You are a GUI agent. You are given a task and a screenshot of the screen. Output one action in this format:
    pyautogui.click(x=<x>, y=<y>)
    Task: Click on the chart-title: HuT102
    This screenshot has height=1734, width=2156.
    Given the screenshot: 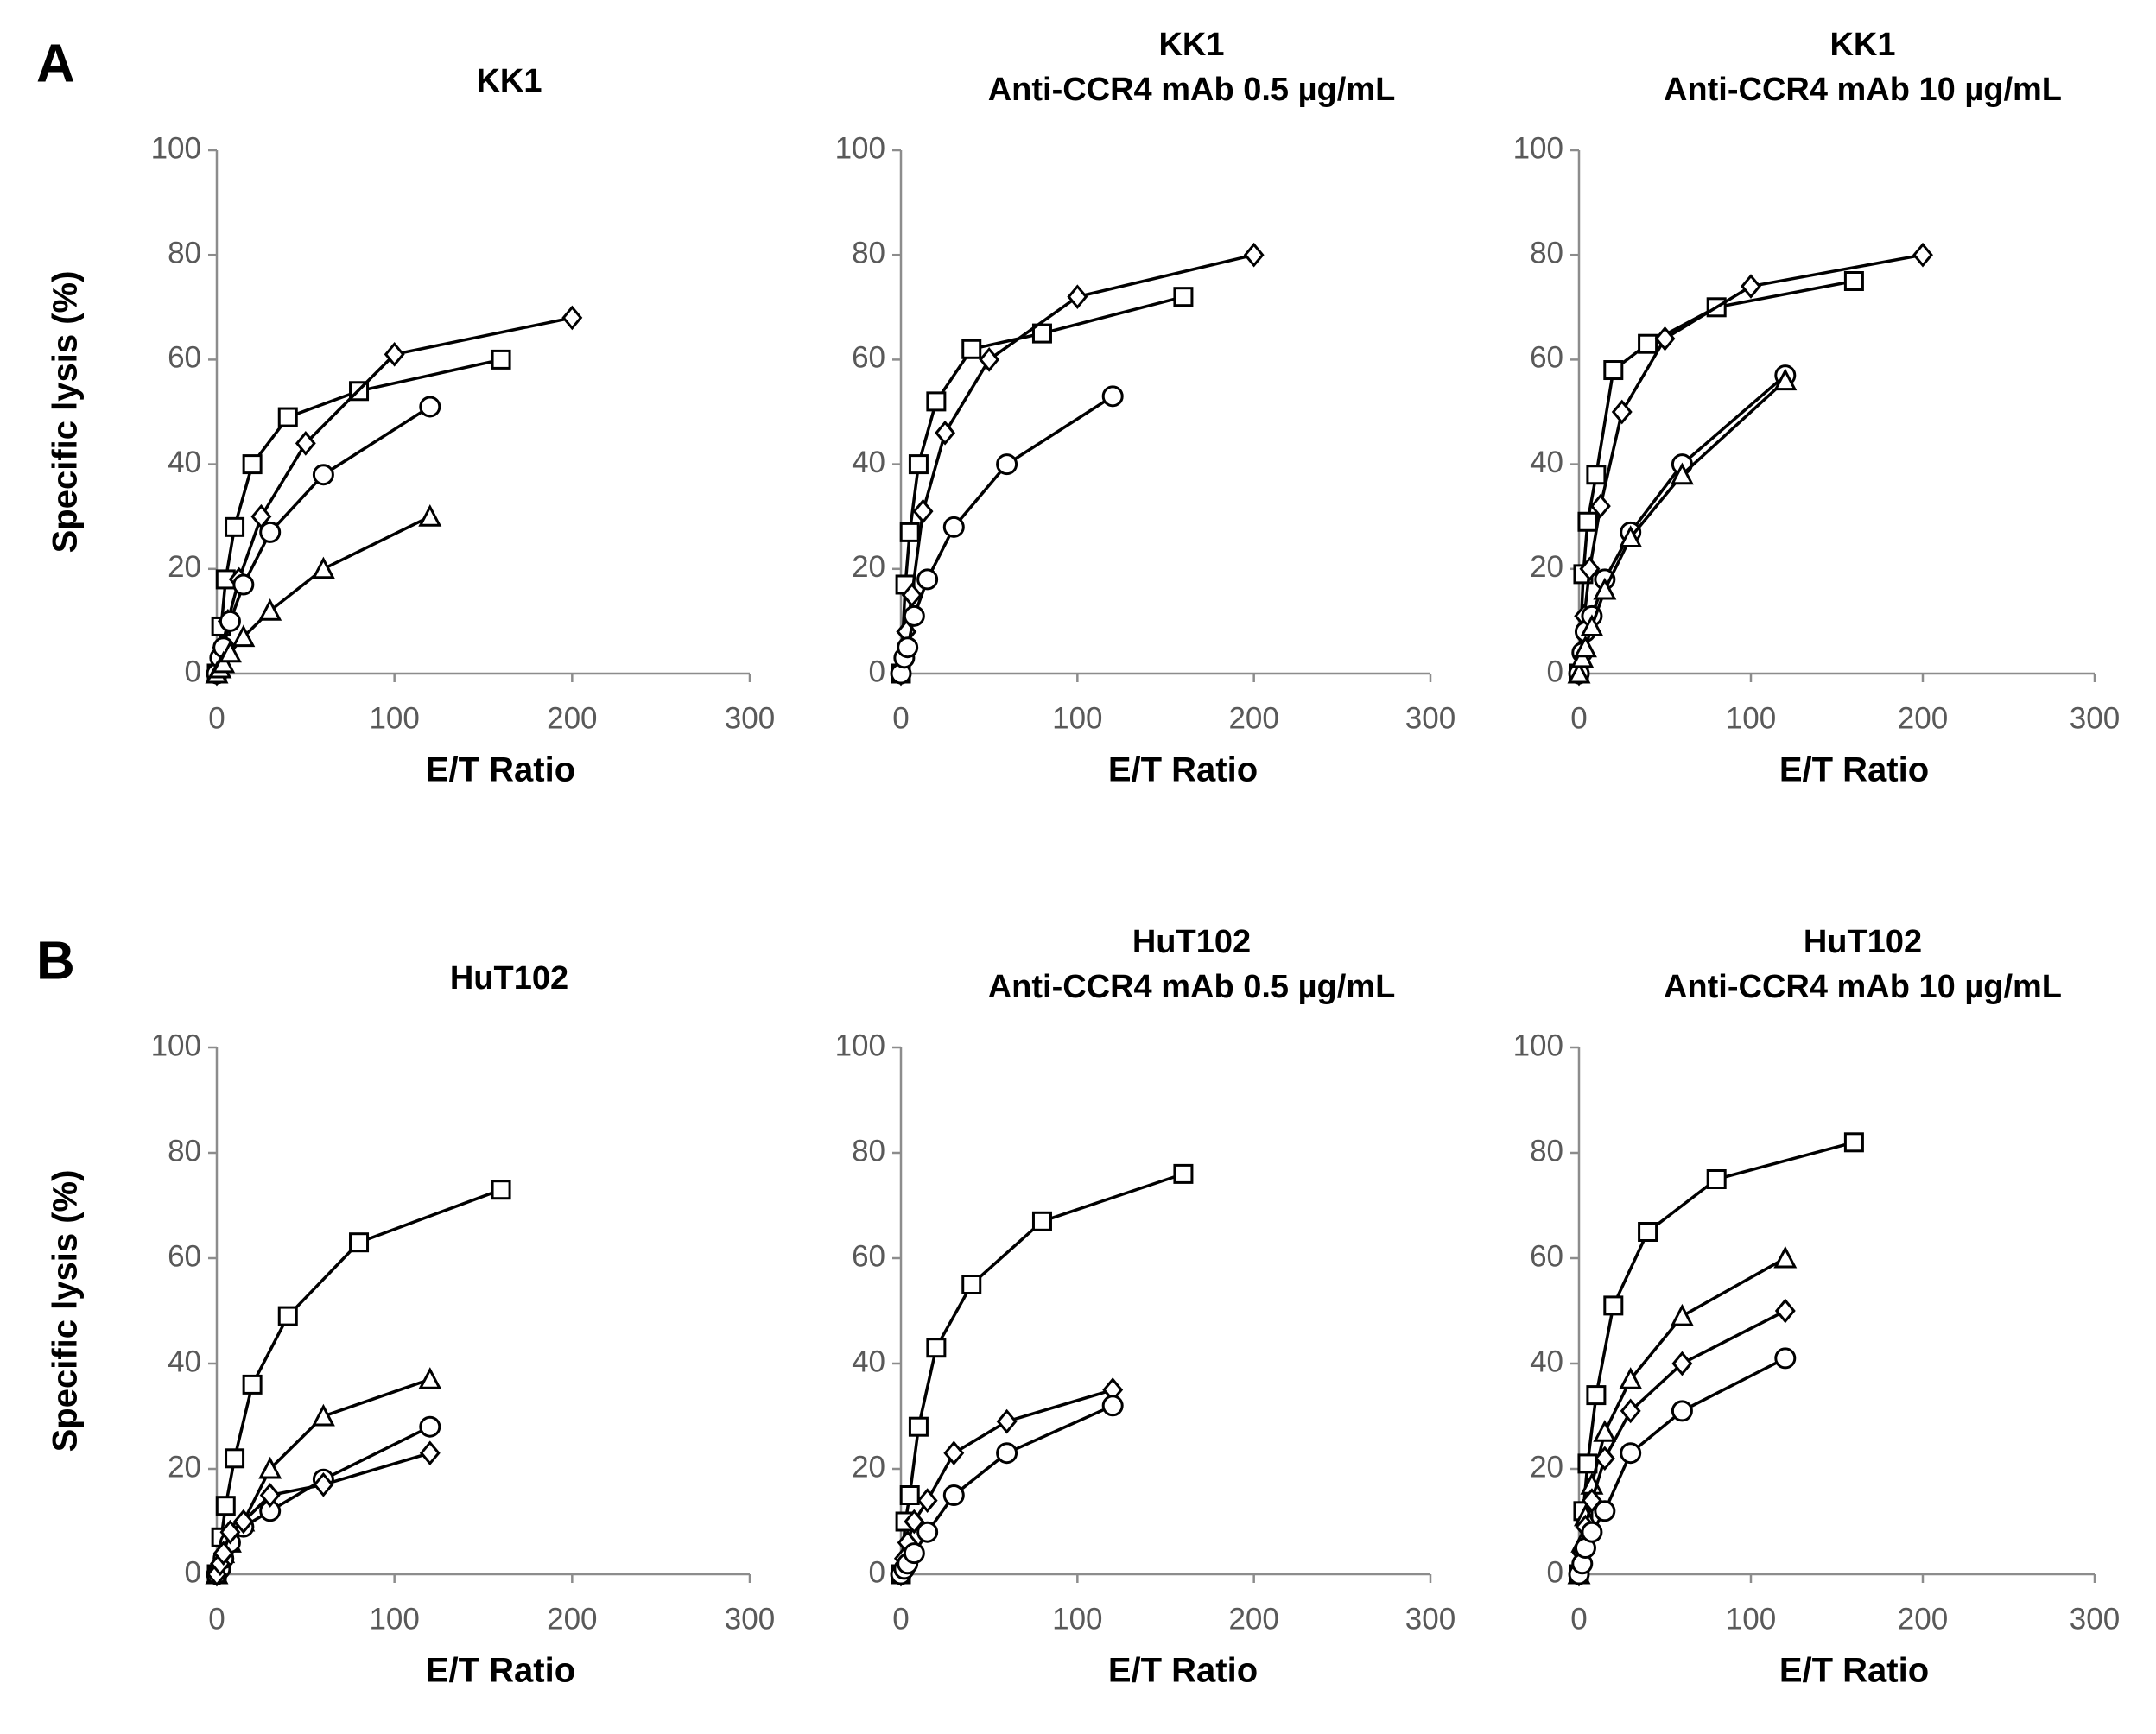 What is the action you would take?
    pyautogui.click(x=1191, y=942)
    